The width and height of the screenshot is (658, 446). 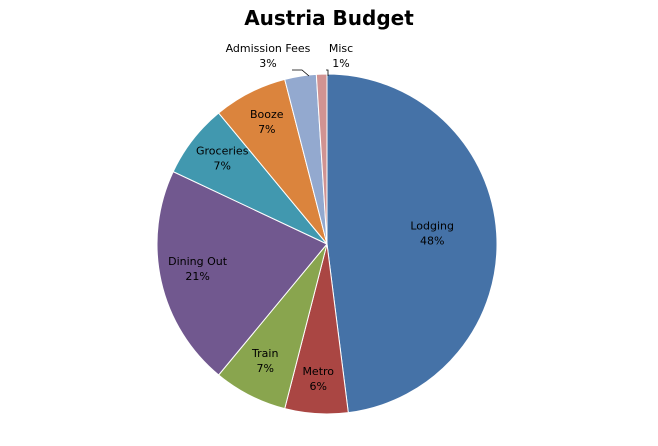 What do you see at coordinates (321, 159) in the screenshot?
I see `slice-misc` at bounding box center [321, 159].